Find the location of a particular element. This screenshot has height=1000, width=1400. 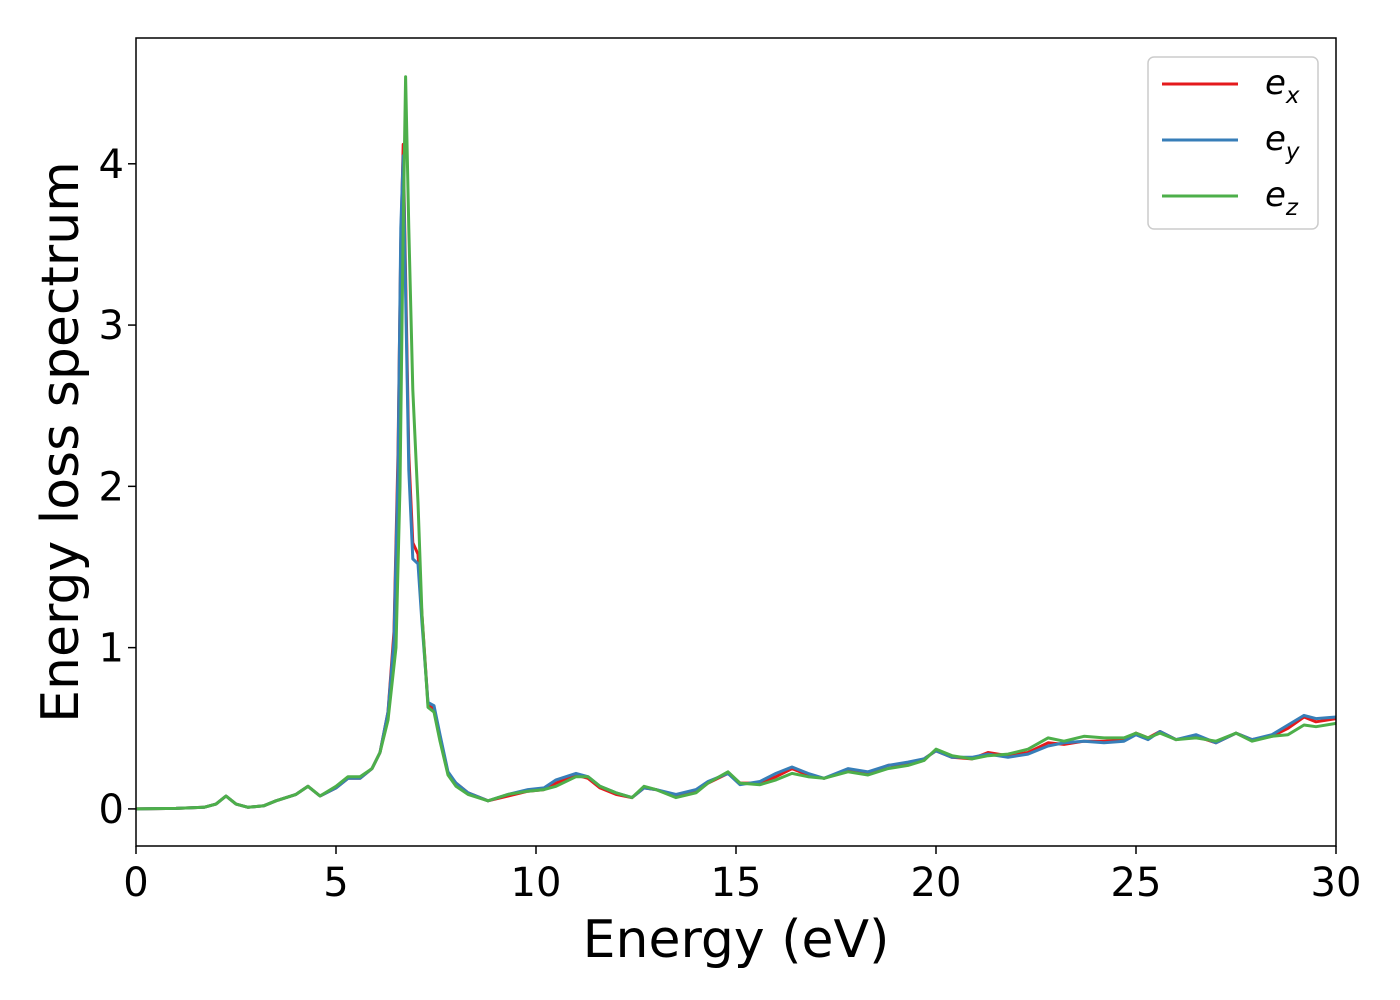

x-tick-label: 5 is located at coordinates (335, 883).